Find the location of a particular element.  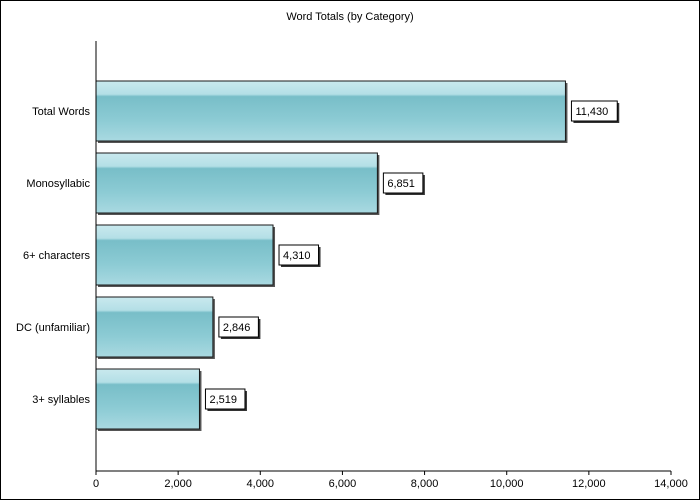

x-tick-label: 14,000 is located at coordinates (671, 484).